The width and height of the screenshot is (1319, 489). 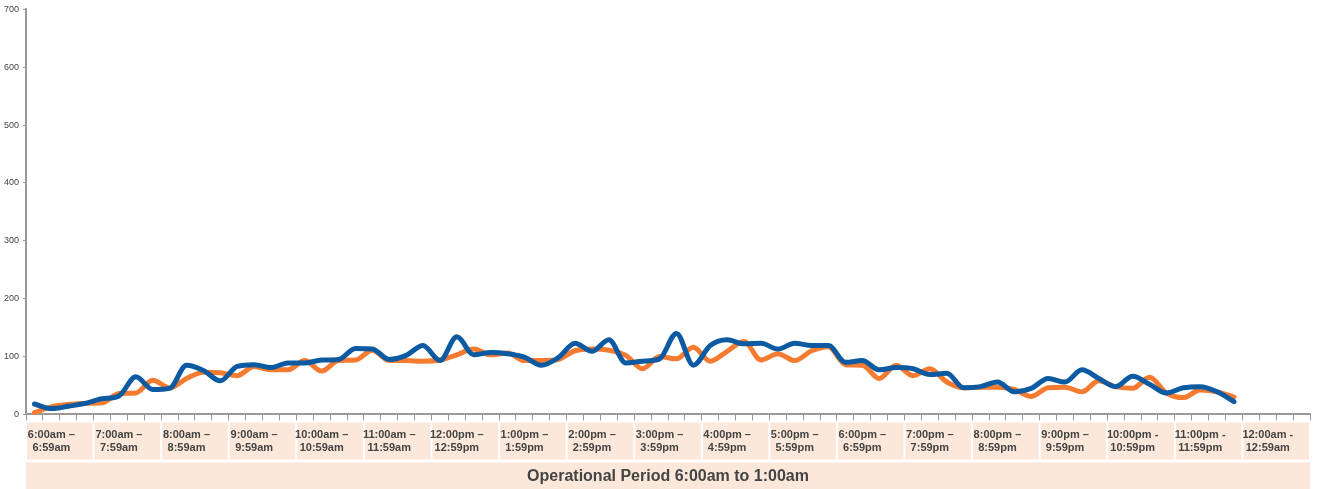 I want to click on y-tick-label: 400, so click(x=11, y=182).